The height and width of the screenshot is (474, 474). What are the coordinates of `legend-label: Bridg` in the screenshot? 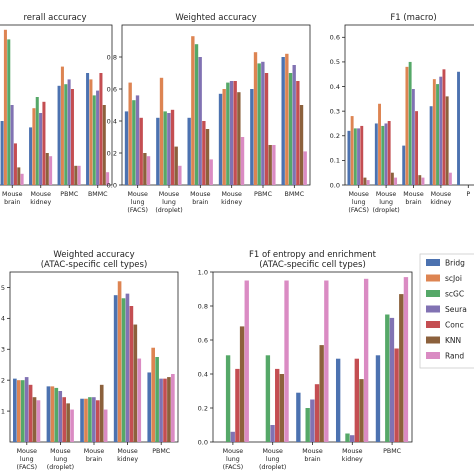 It's located at (455, 263).